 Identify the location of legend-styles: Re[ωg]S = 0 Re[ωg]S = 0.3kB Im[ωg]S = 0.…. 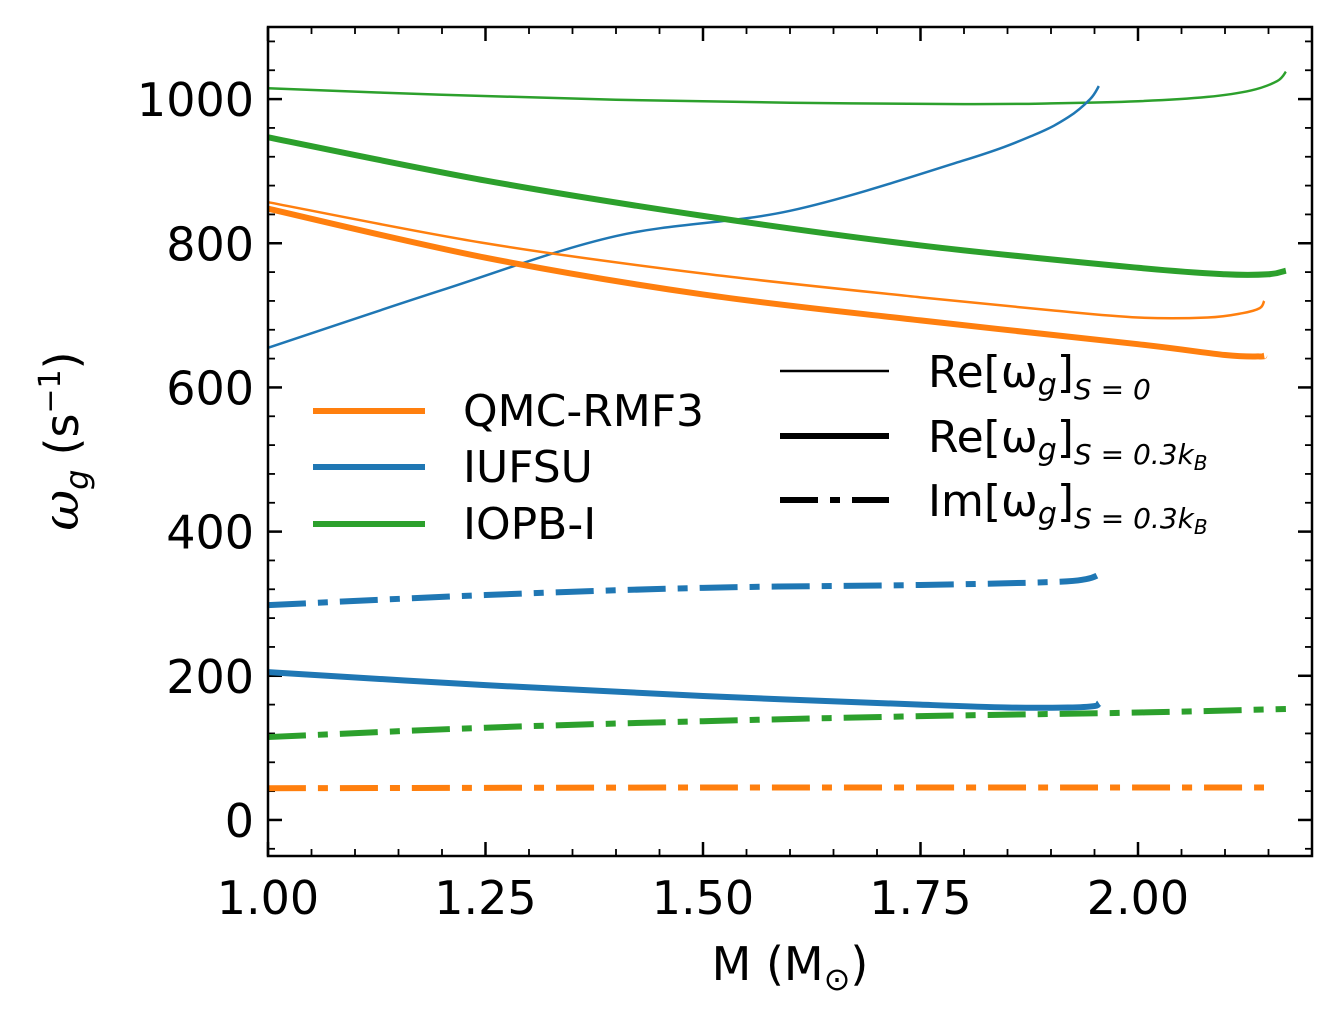
(994, 443).